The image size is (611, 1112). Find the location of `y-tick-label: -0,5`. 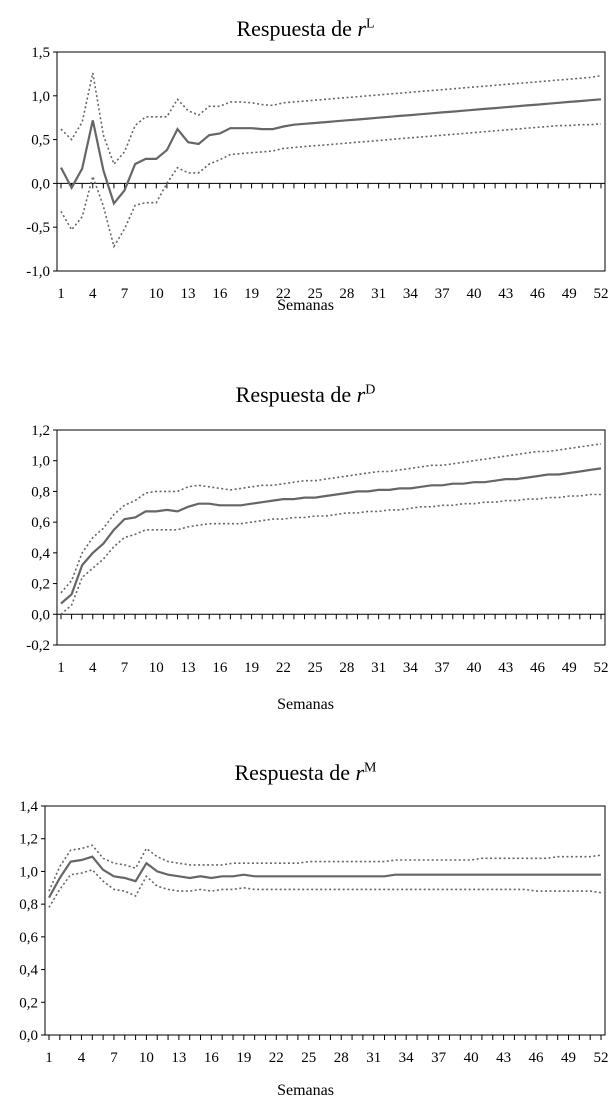

y-tick-label: -0,5 is located at coordinates (38, 228).